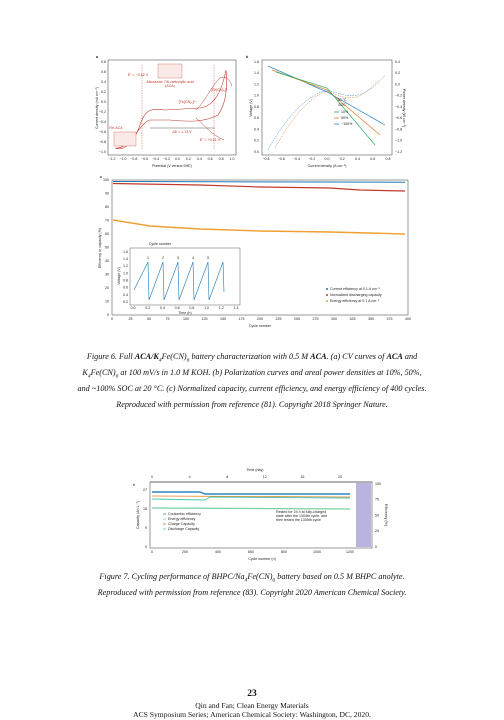 The width and height of the screenshot is (504, 720). I want to click on annotation: Alloxazine 7/8-carboxylic acid, so click(169, 82).